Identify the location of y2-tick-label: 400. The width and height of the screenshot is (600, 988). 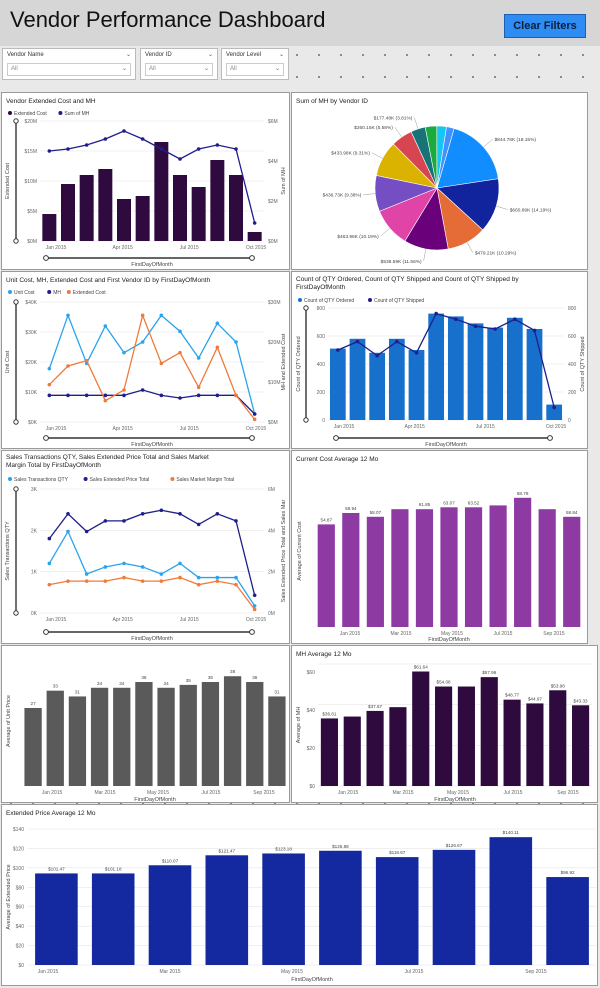
(572, 365).